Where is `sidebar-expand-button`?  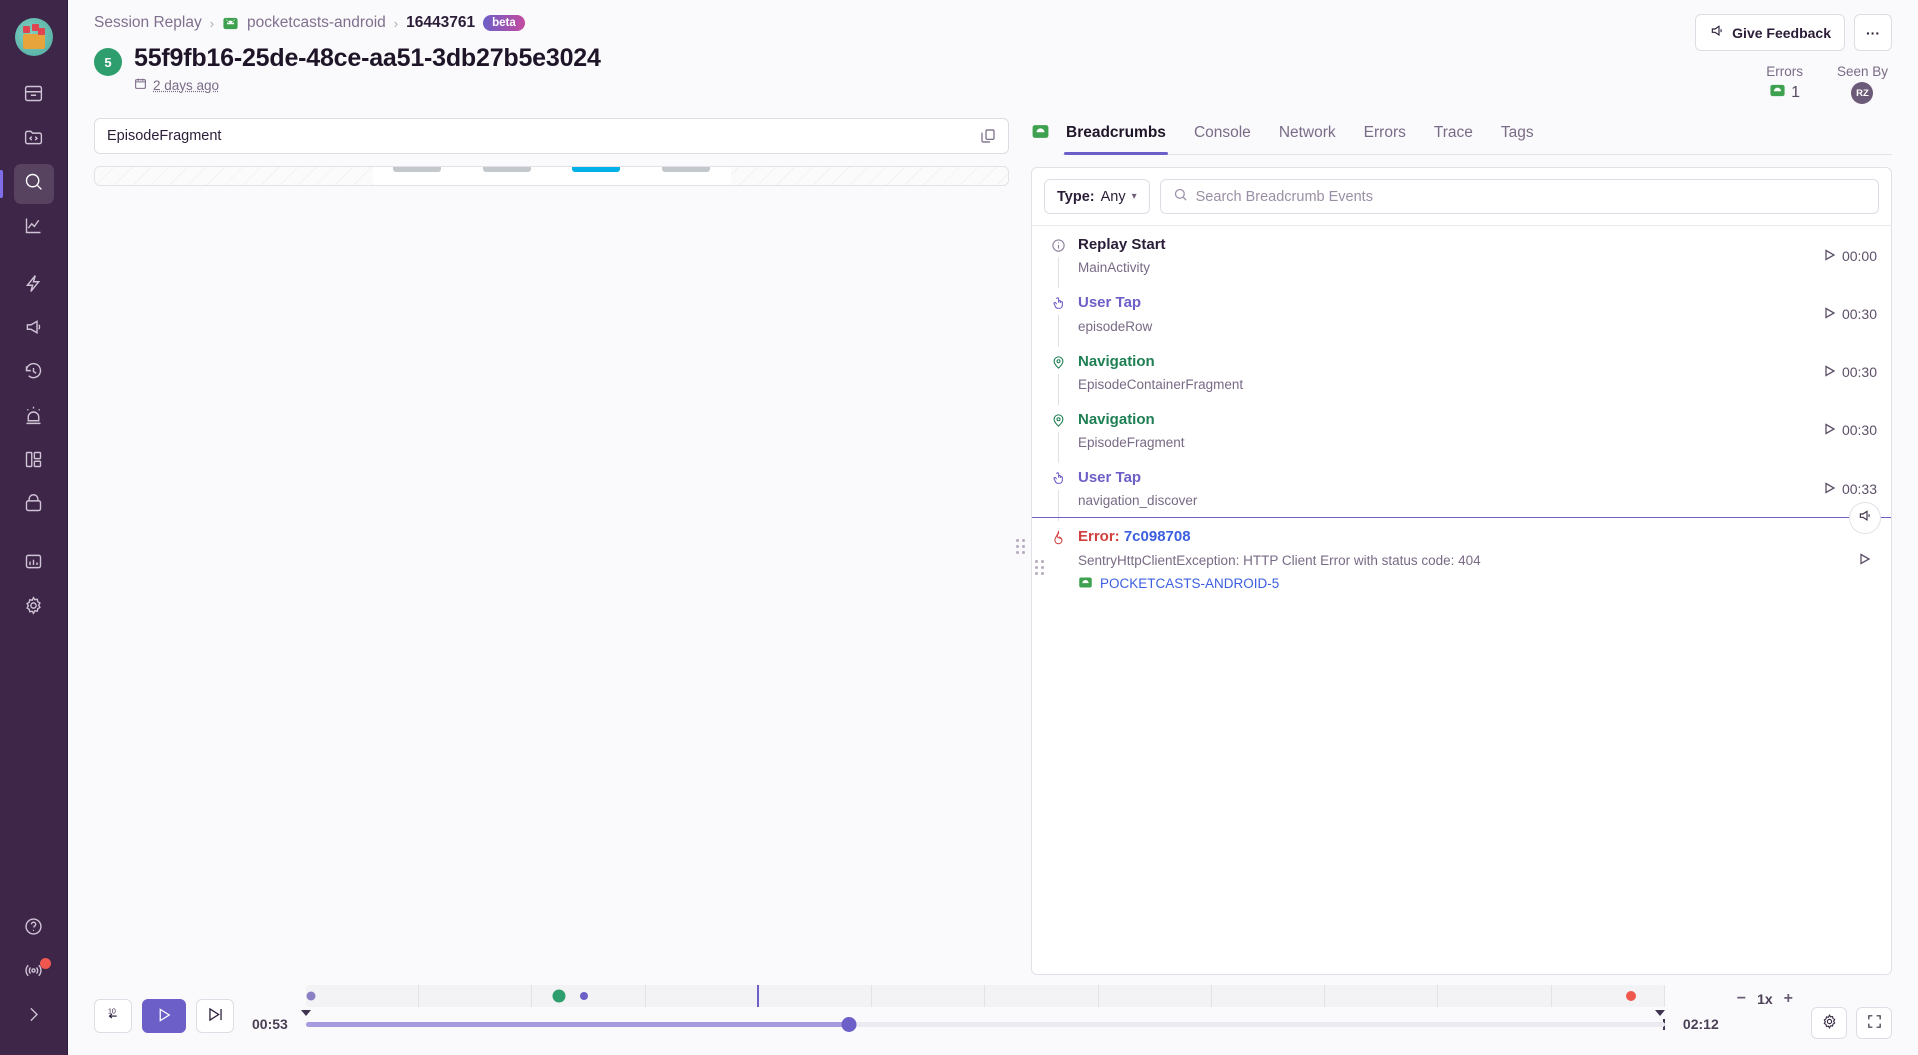 sidebar-expand-button is located at coordinates (34, 1017).